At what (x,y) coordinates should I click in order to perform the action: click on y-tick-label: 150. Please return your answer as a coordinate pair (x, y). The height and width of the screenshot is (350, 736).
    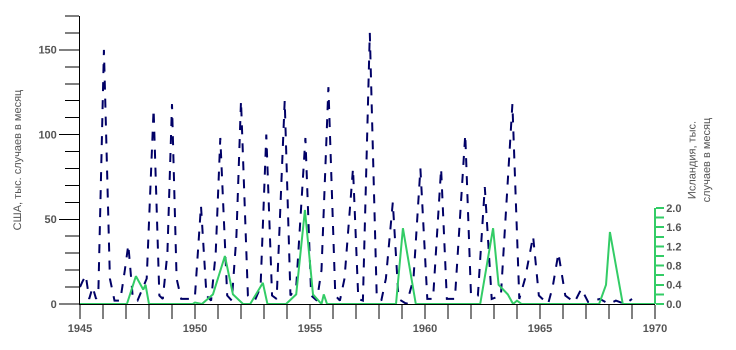
    Looking at the image, I should click on (47, 50).